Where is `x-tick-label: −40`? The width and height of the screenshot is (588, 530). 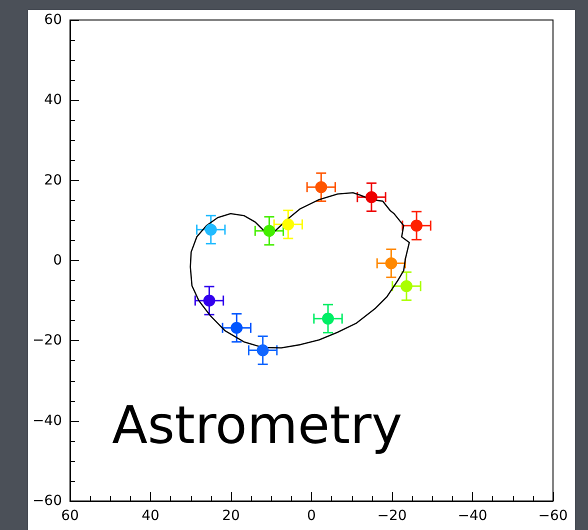 x-tick-label: −40 is located at coordinates (473, 516).